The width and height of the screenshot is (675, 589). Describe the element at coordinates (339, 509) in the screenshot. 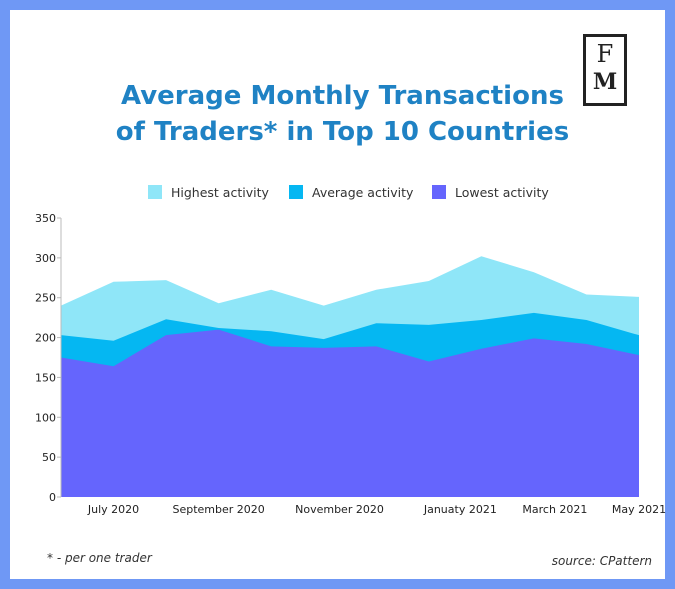

I see `x-tick-label: November 2020` at that location.